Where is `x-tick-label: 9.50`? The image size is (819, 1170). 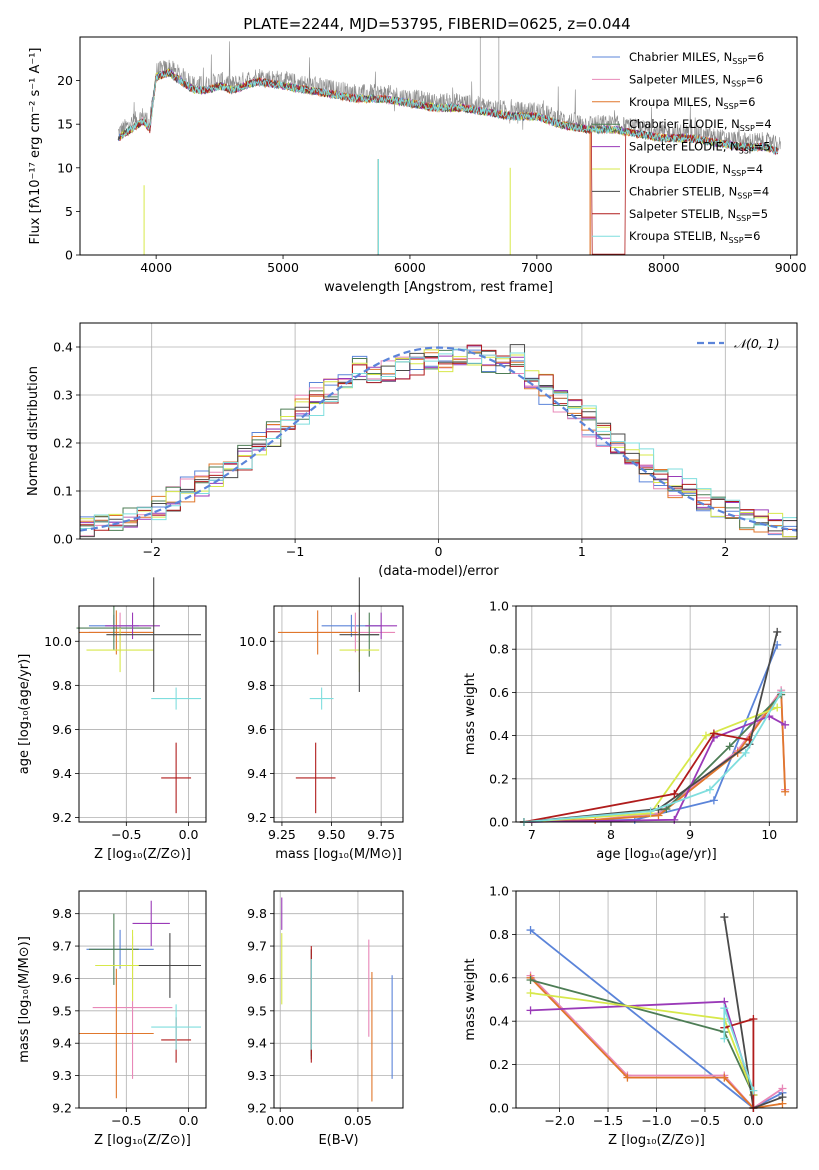 x-tick-label: 9.50 is located at coordinates (332, 834).